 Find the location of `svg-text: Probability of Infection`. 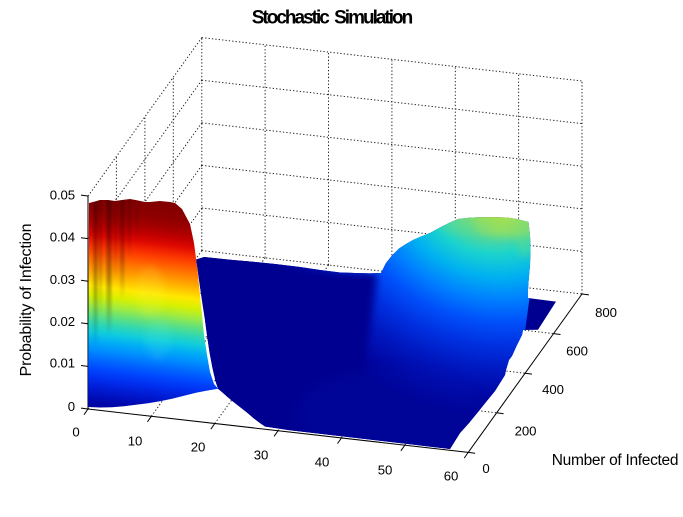

svg-text: Probability of Infection is located at coordinates (26, 300).